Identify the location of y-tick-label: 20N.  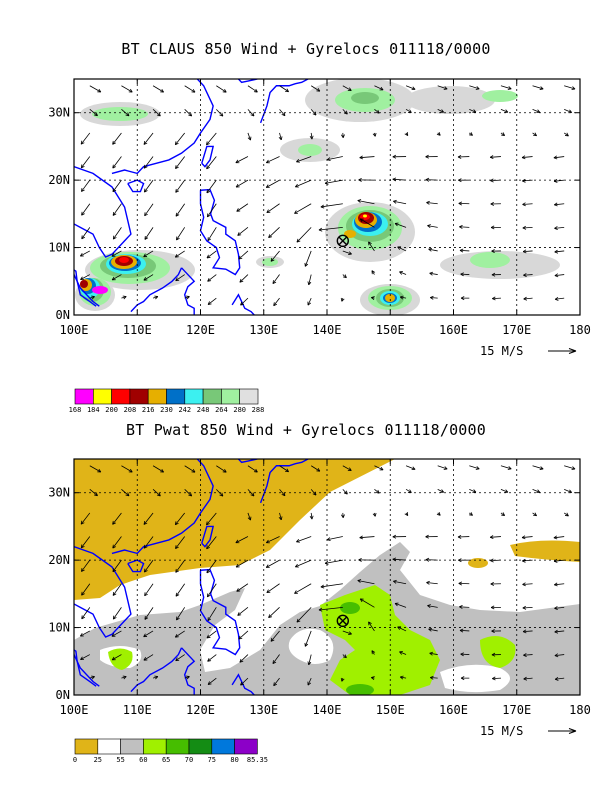
(59, 180).